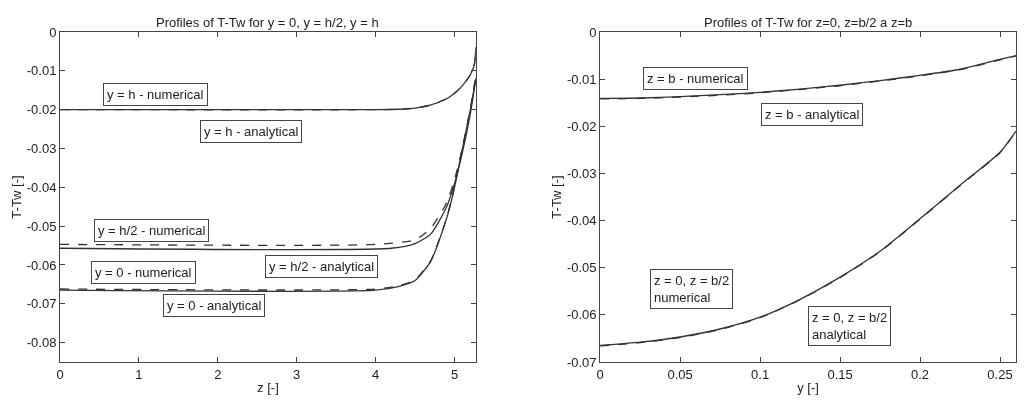 The image size is (1031, 407). Describe the element at coordinates (267, 22) in the screenshot. I see `chart-title: Profiles of T-Tw for y = 0, y = h/2, y = h` at that location.